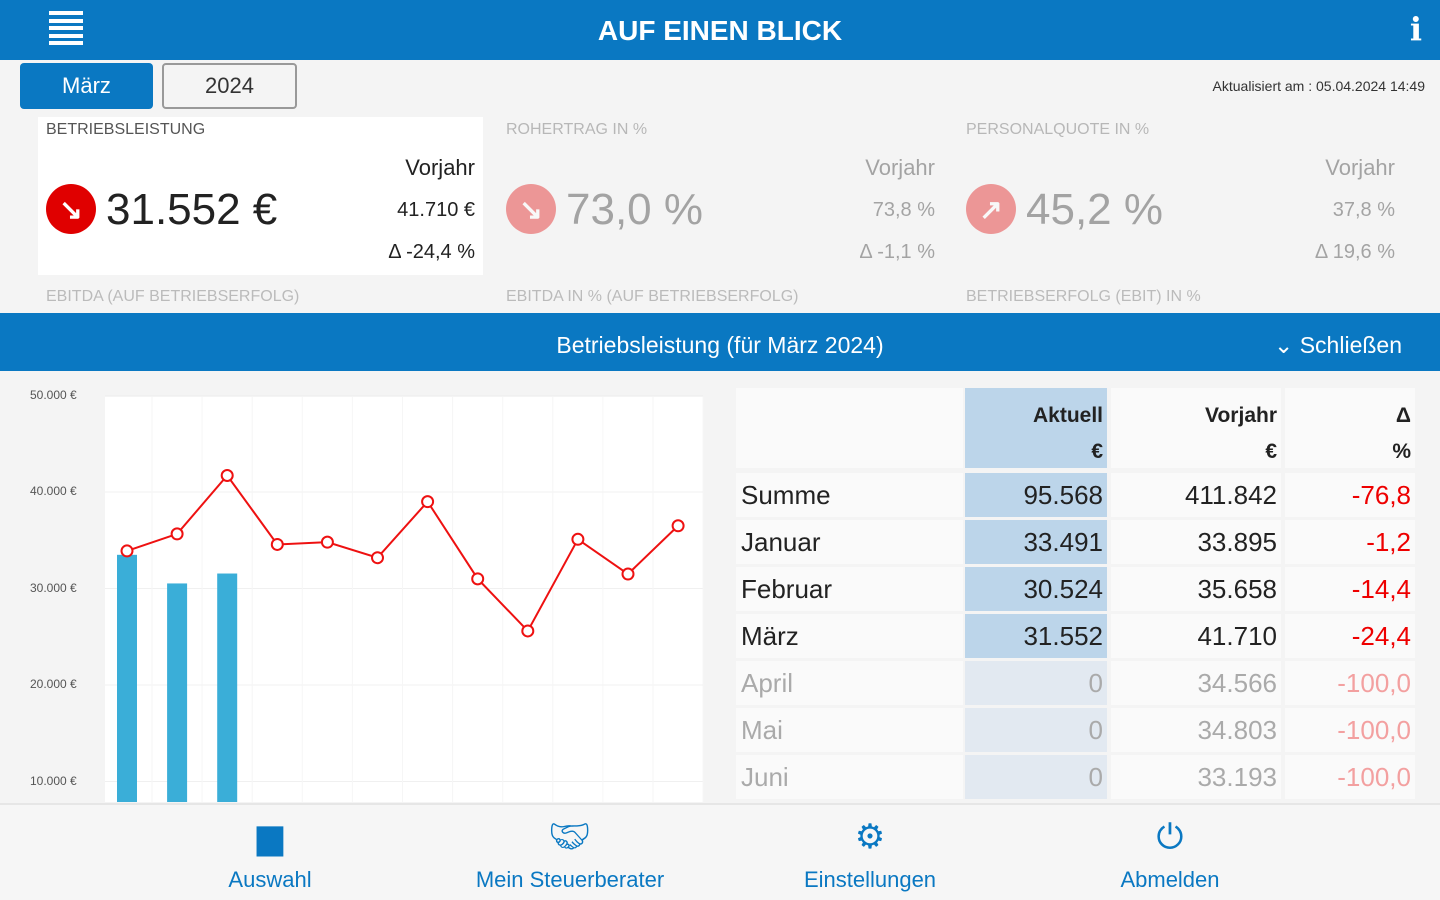 The width and height of the screenshot is (1440, 900). What do you see at coordinates (86, 86) in the screenshot?
I see `month-selector: März` at bounding box center [86, 86].